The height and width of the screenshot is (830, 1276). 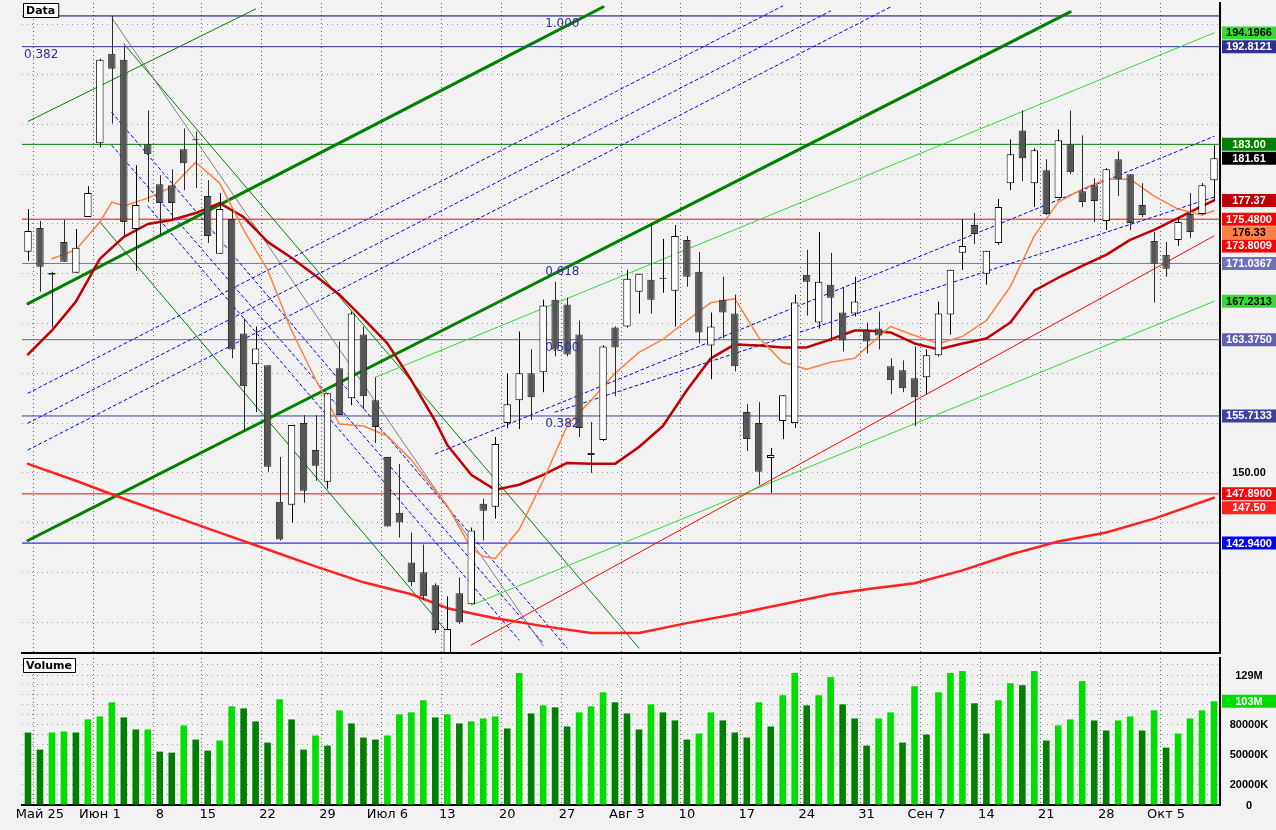 I want to click on ref-line-label: 142.9400, so click(x=1249, y=542).